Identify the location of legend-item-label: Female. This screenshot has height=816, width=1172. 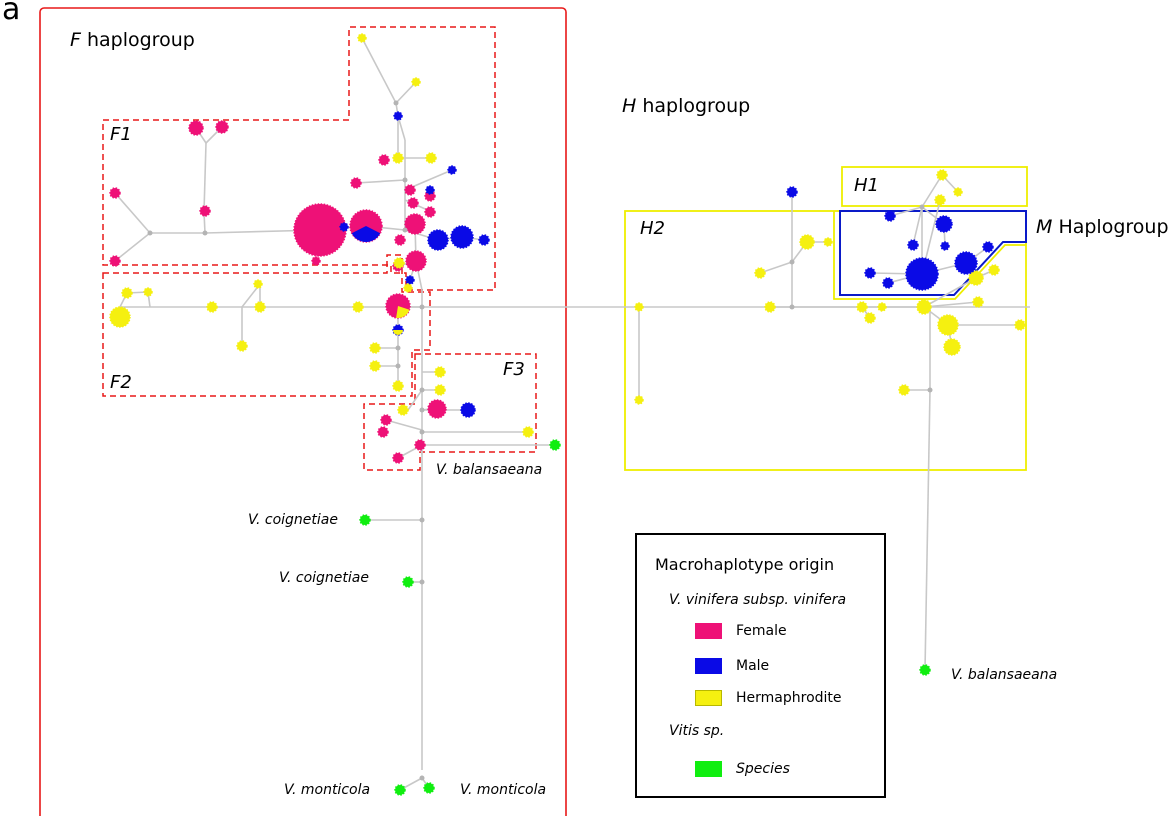
(761, 631).